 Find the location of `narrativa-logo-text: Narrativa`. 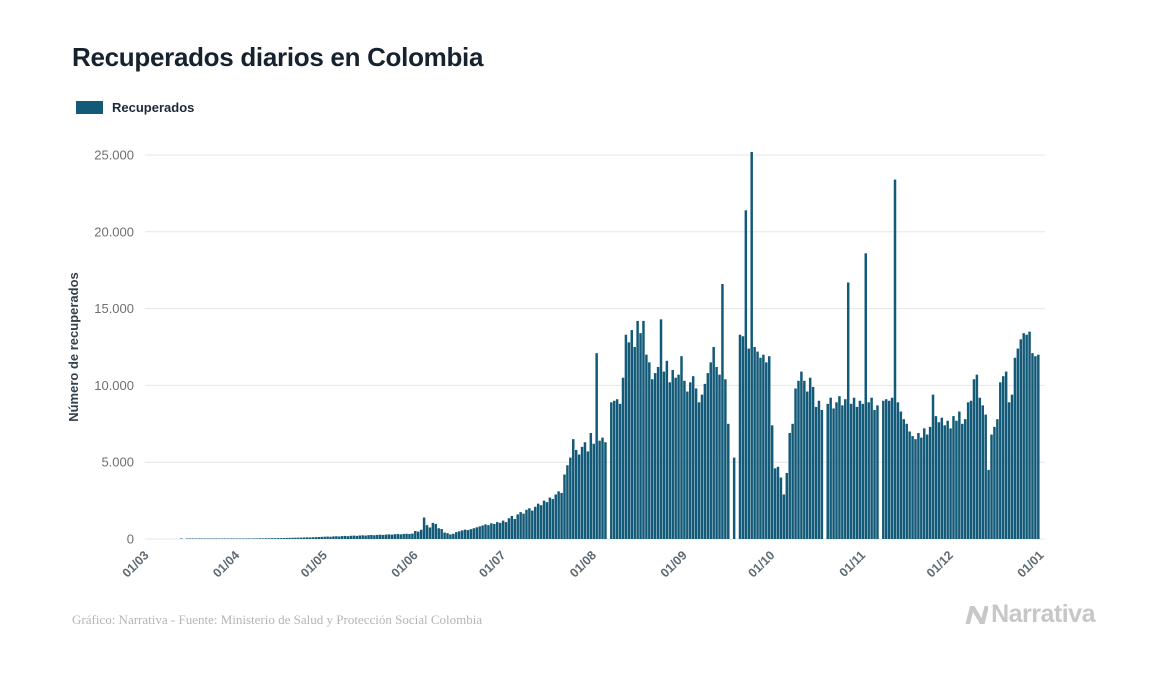

narrativa-logo-text: Narrativa is located at coordinates (1043, 614).